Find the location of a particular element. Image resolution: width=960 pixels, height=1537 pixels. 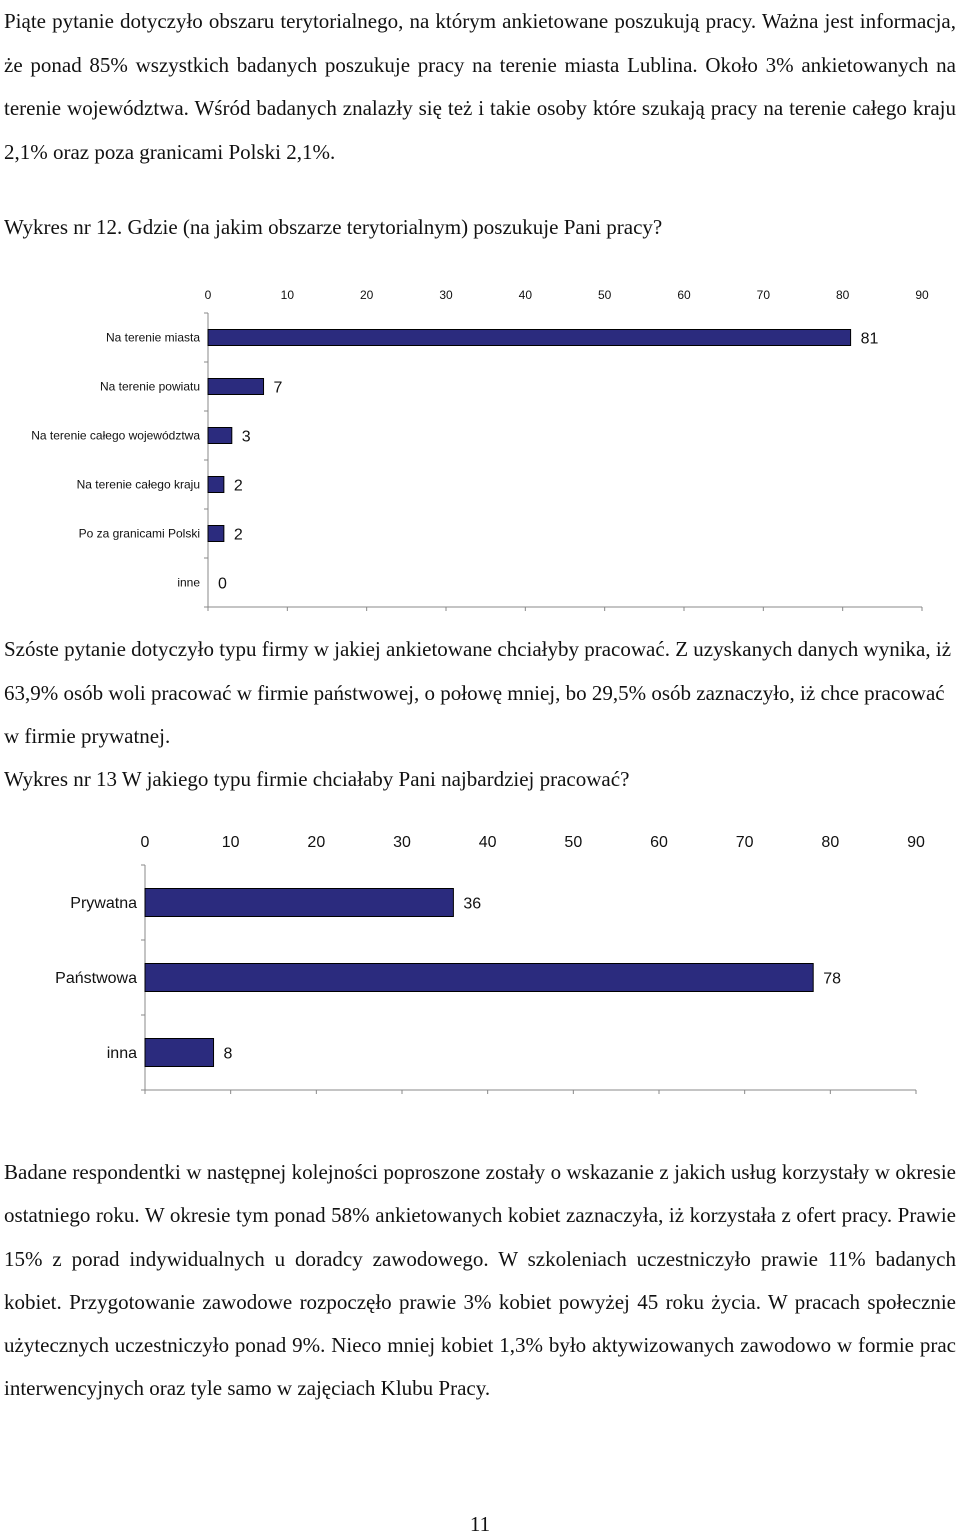

category-label: inne is located at coordinates (188, 583).